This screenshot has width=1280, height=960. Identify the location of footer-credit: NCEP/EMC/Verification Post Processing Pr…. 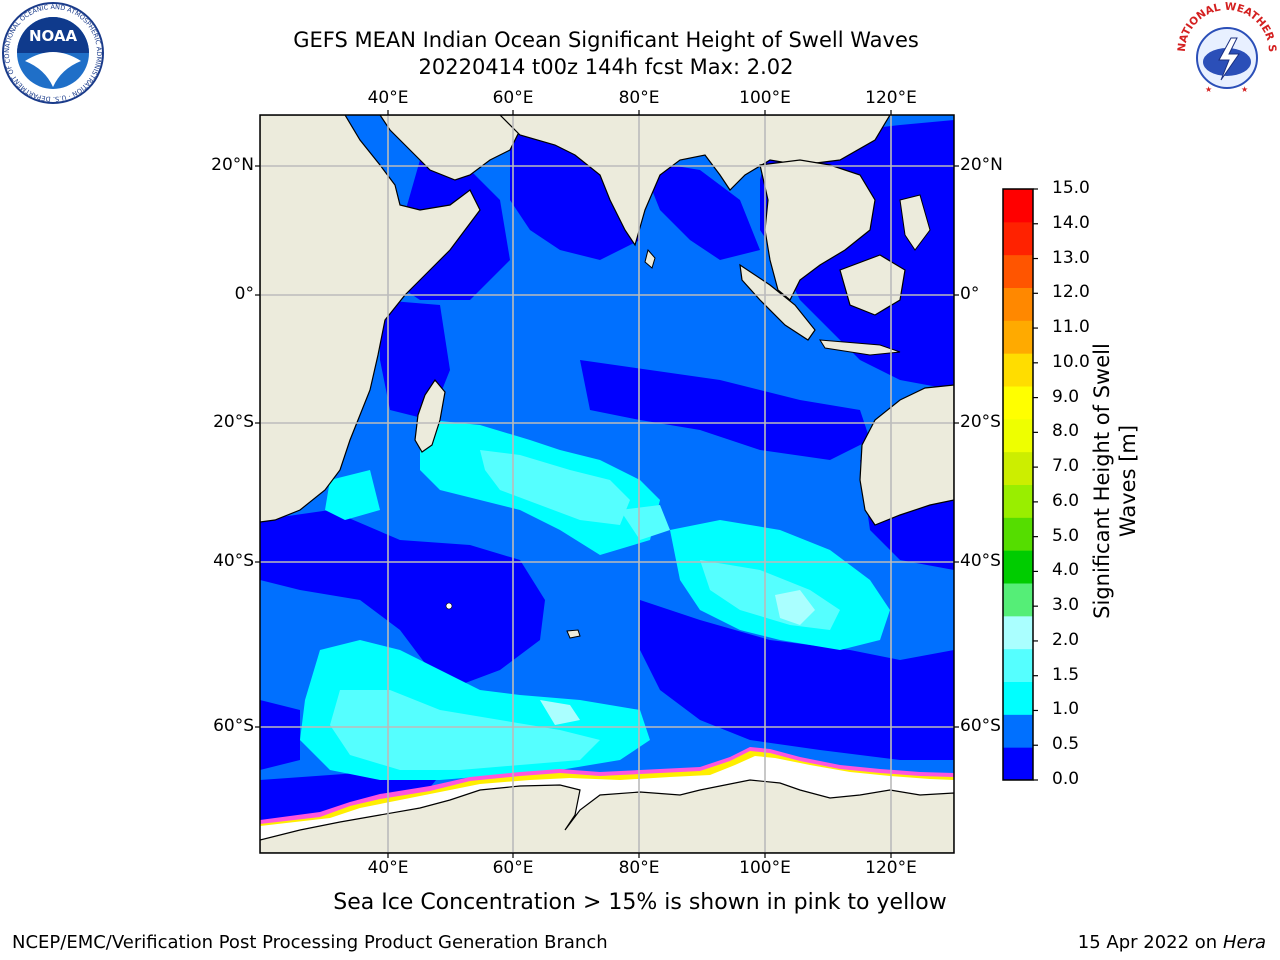
(310, 942).